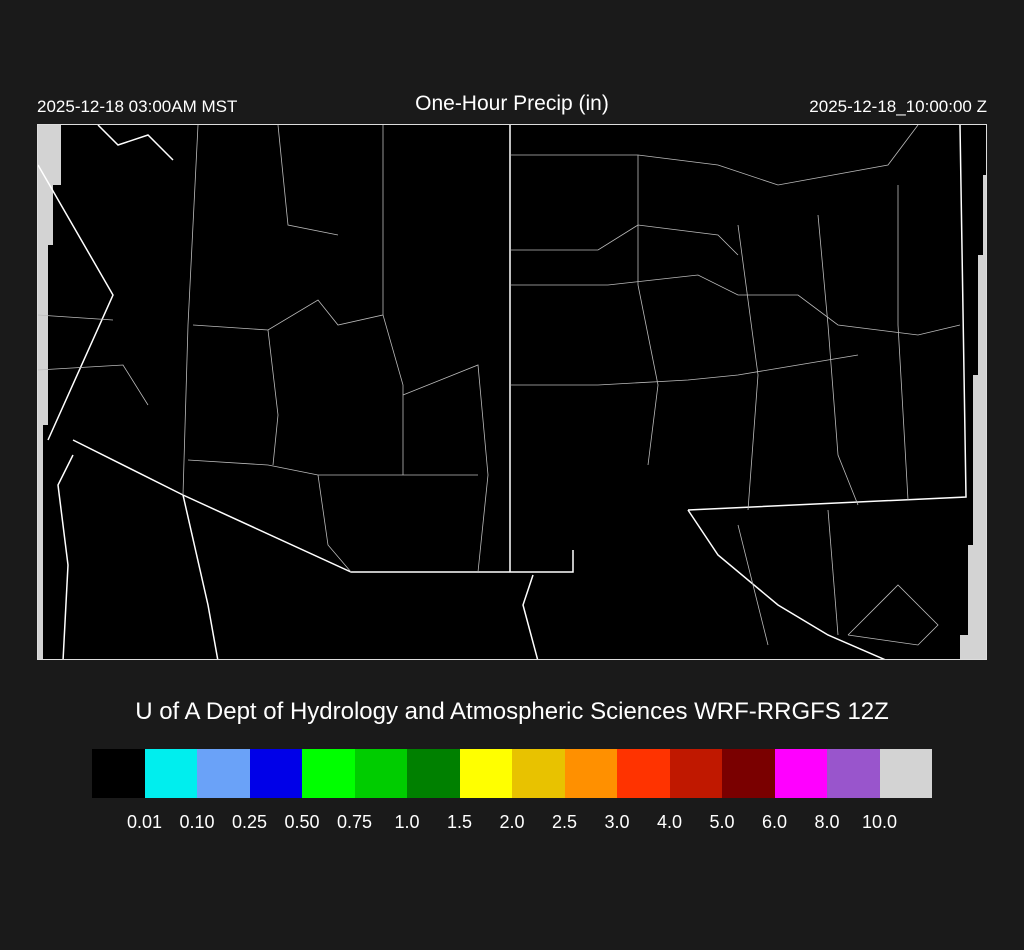 The image size is (1024, 950). What do you see at coordinates (898, 106) in the screenshot?
I see `utc-time-label: 2025-12-18_10:00:00 Z` at bounding box center [898, 106].